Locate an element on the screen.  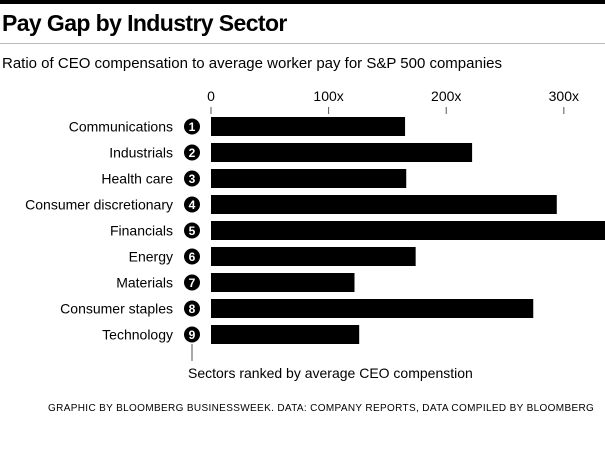
category-label: Materials is located at coordinates (144, 283).